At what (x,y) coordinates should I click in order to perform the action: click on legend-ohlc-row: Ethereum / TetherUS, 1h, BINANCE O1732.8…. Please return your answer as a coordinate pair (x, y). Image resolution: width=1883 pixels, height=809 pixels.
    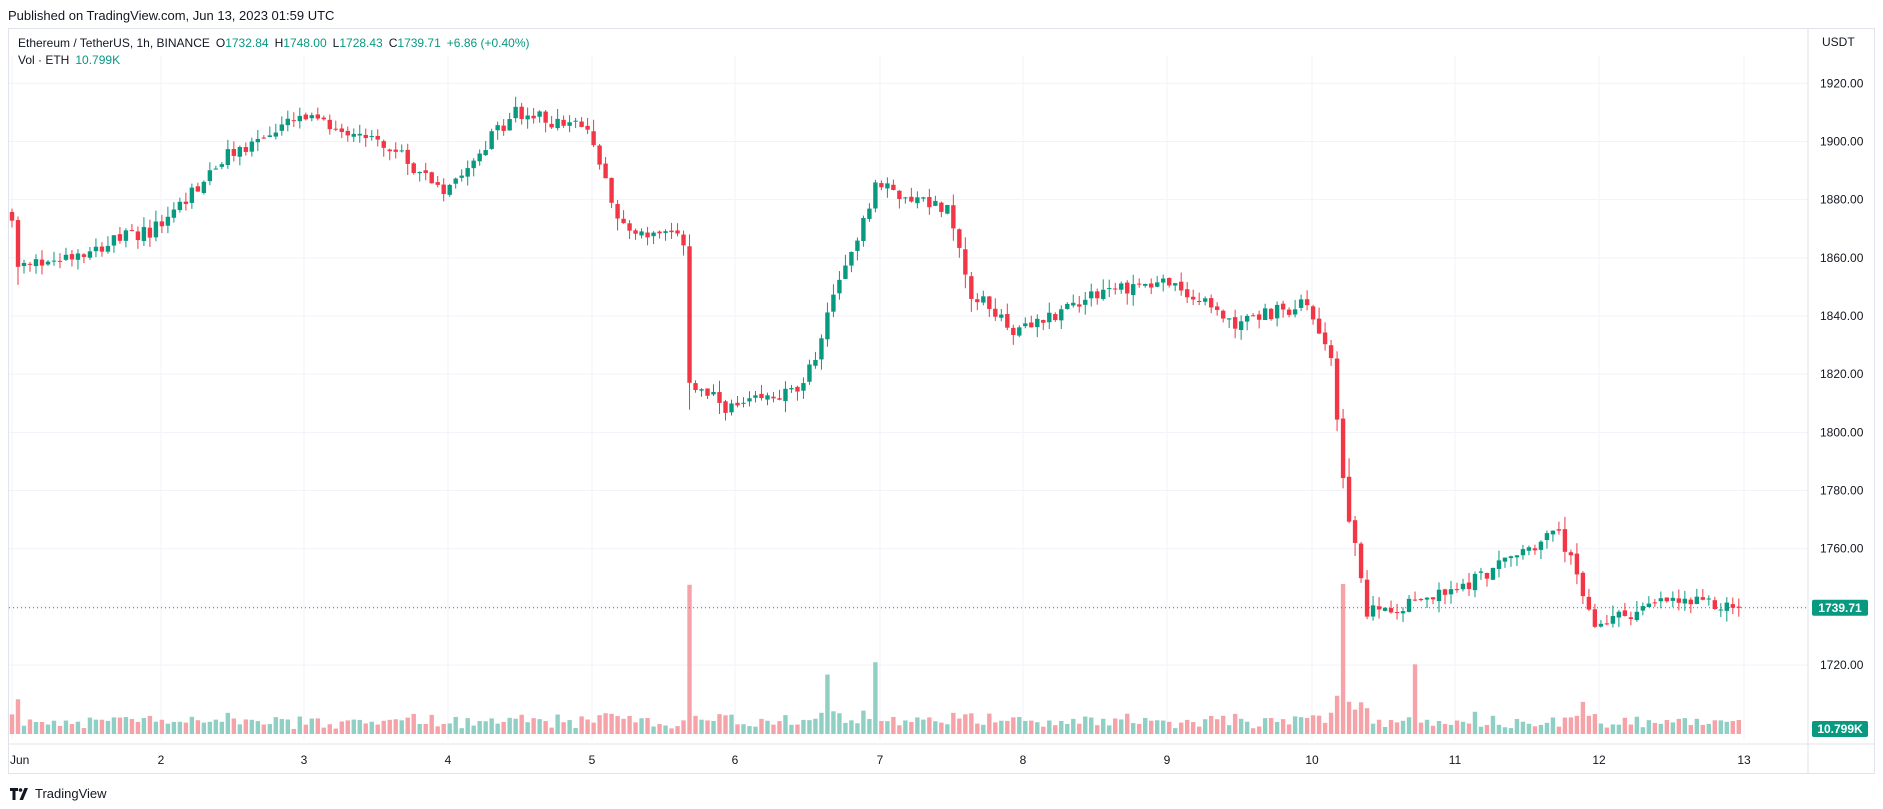
    Looking at the image, I should click on (274, 43).